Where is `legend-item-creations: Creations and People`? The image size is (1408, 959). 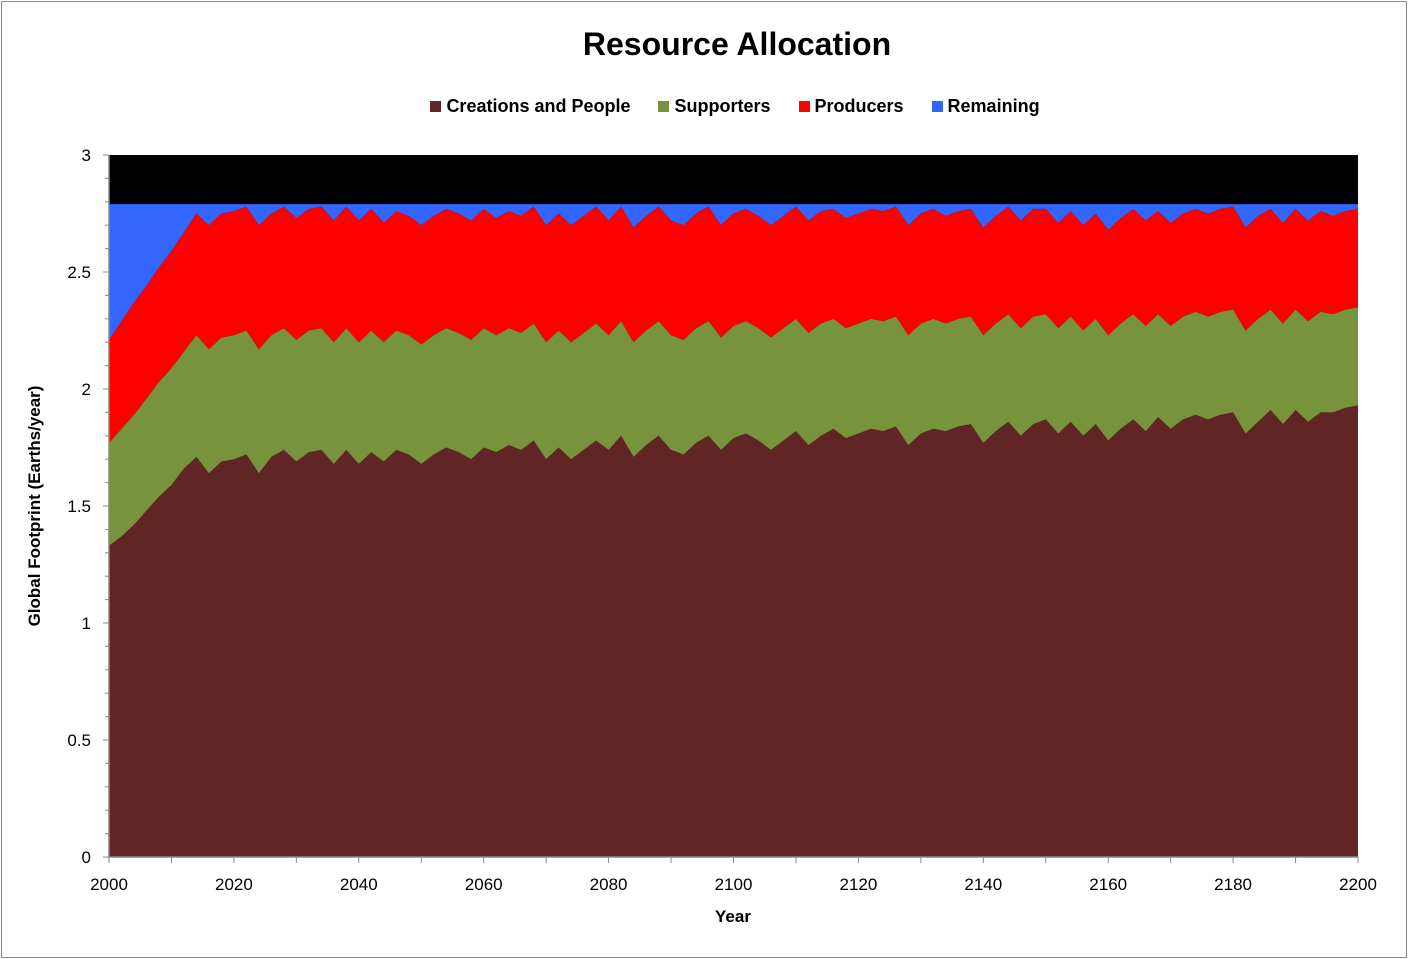
legend-item-creations: Creations and People is located at coordinates (530, 106).